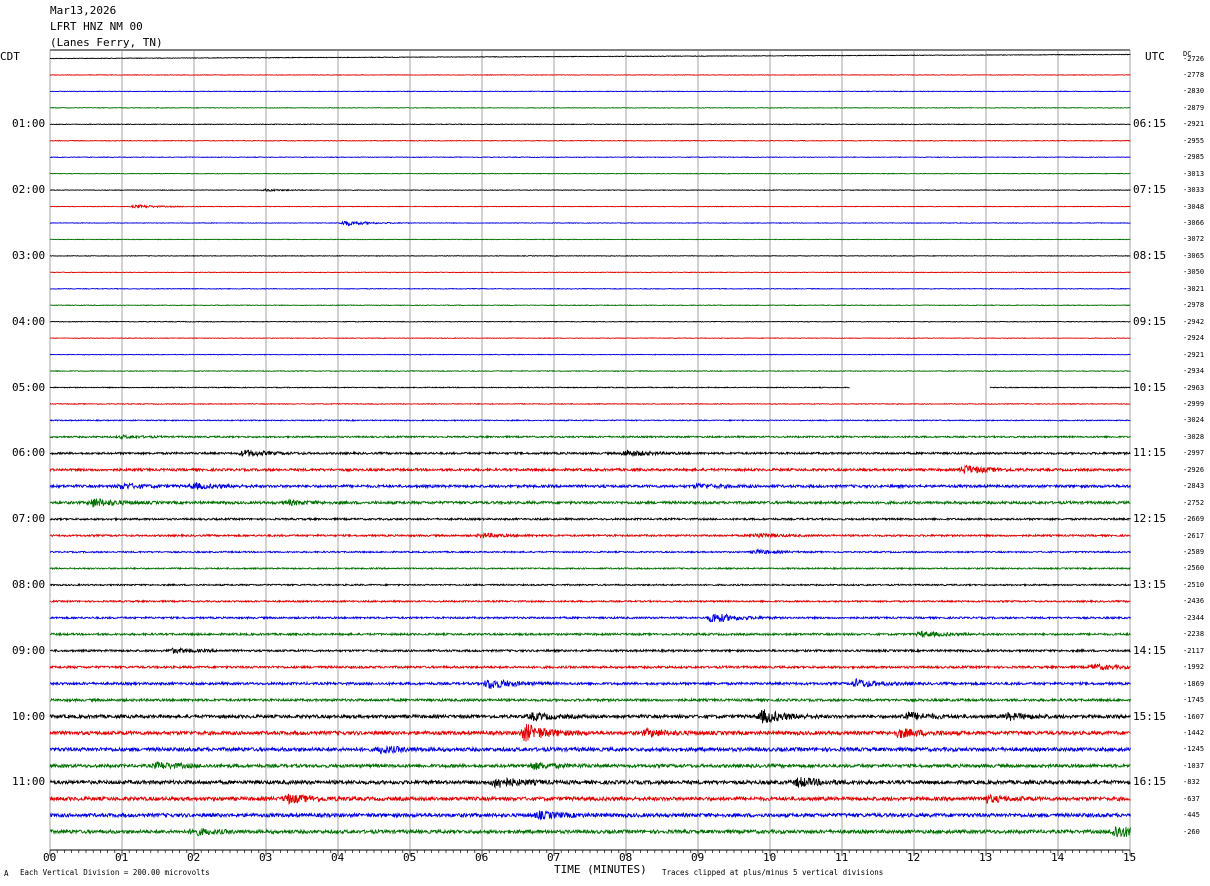 This screenshot has width=1210, height=886. Describe the element at coordinates (1194, 568) in the screenshot. I see `dc-offset-label: -2560` at that location.